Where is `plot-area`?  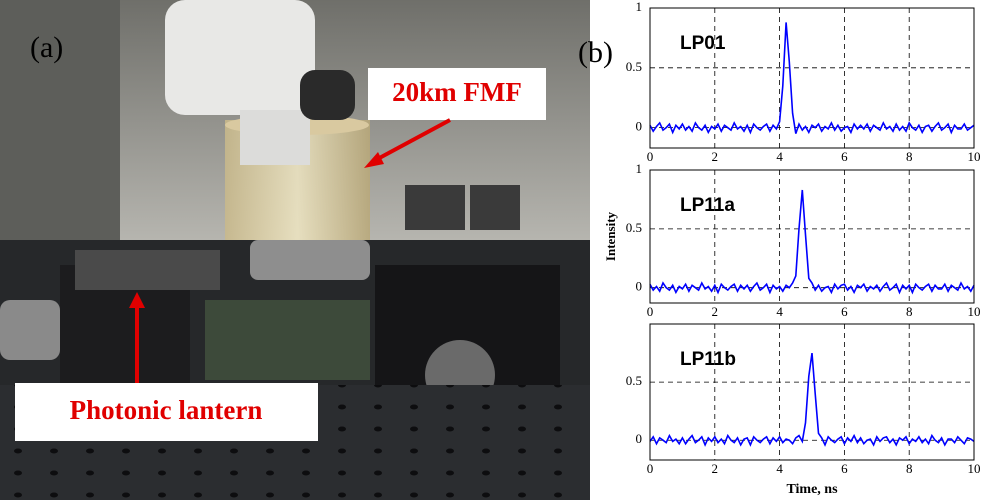 plot-area is located at coordinates (812, 236).